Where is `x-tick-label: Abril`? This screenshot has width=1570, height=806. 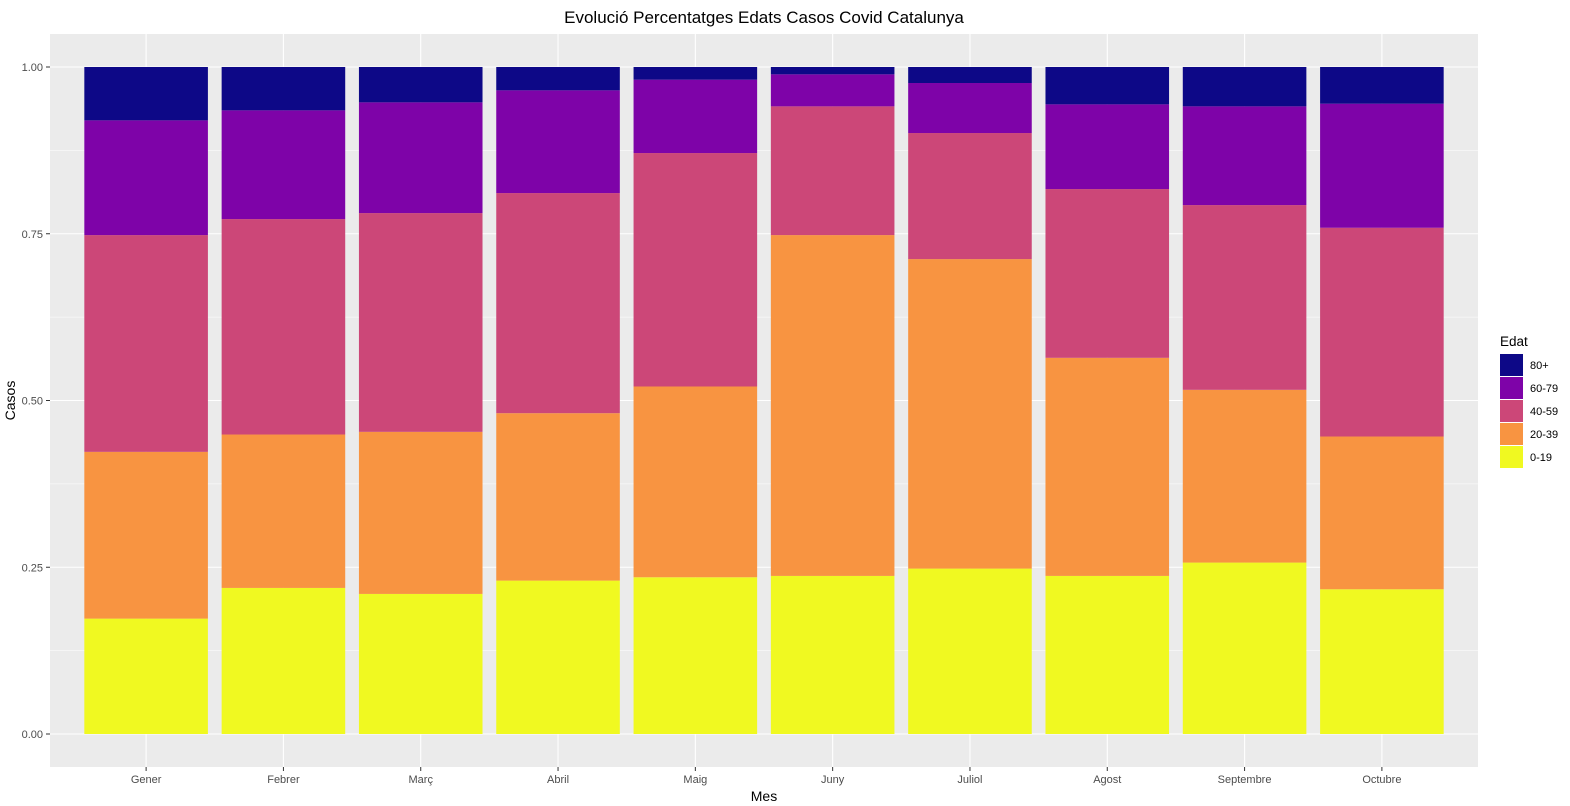 x-tick-label: Abril is located at coordinates (558, 780).